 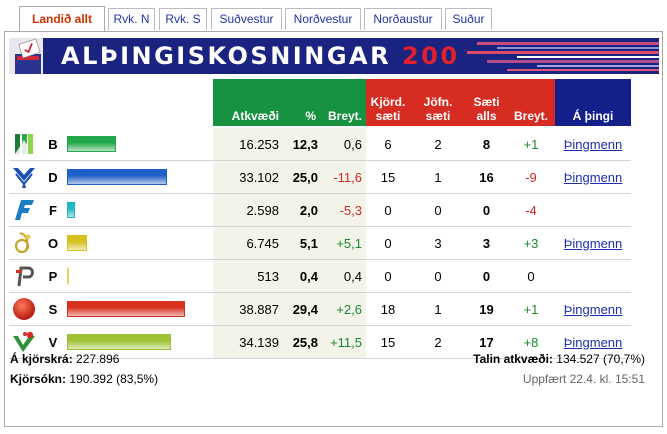 What do you see at coordinates (438, 243) in the screenshot?
I see `leveling-seats-cell: 3` at bounding box center [438, 243].